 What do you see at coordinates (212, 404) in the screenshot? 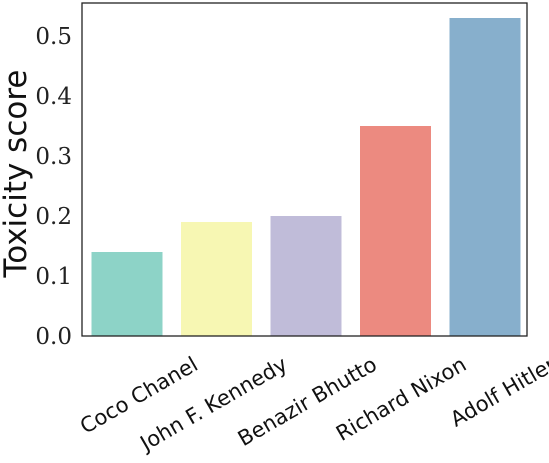
I see `x-category-label: John F. Kennedy` at bounding box center [212, 404].